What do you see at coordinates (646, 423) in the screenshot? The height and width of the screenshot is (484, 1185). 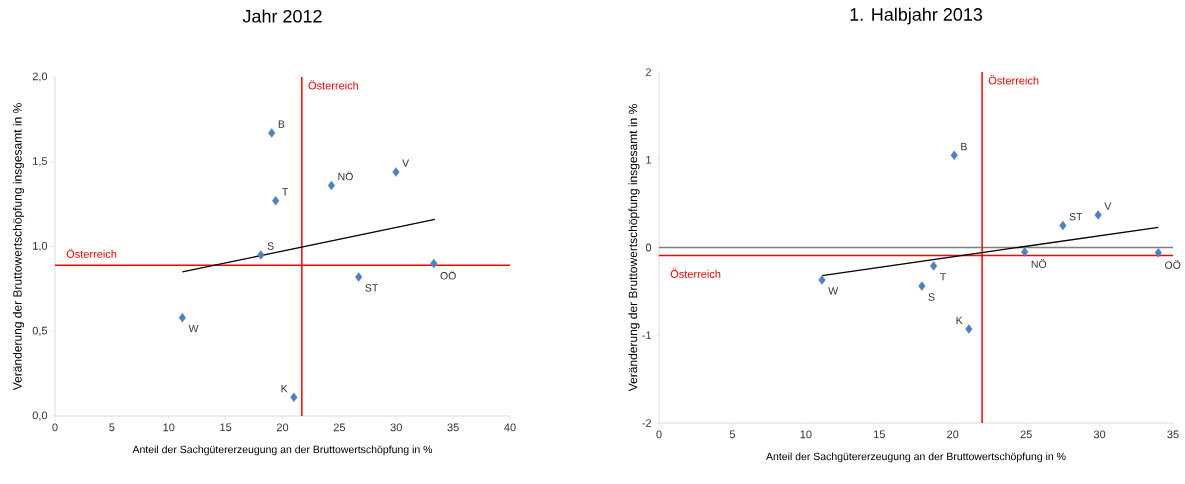 I see `y-tick-label: -2` at bounding box center [646, 423].